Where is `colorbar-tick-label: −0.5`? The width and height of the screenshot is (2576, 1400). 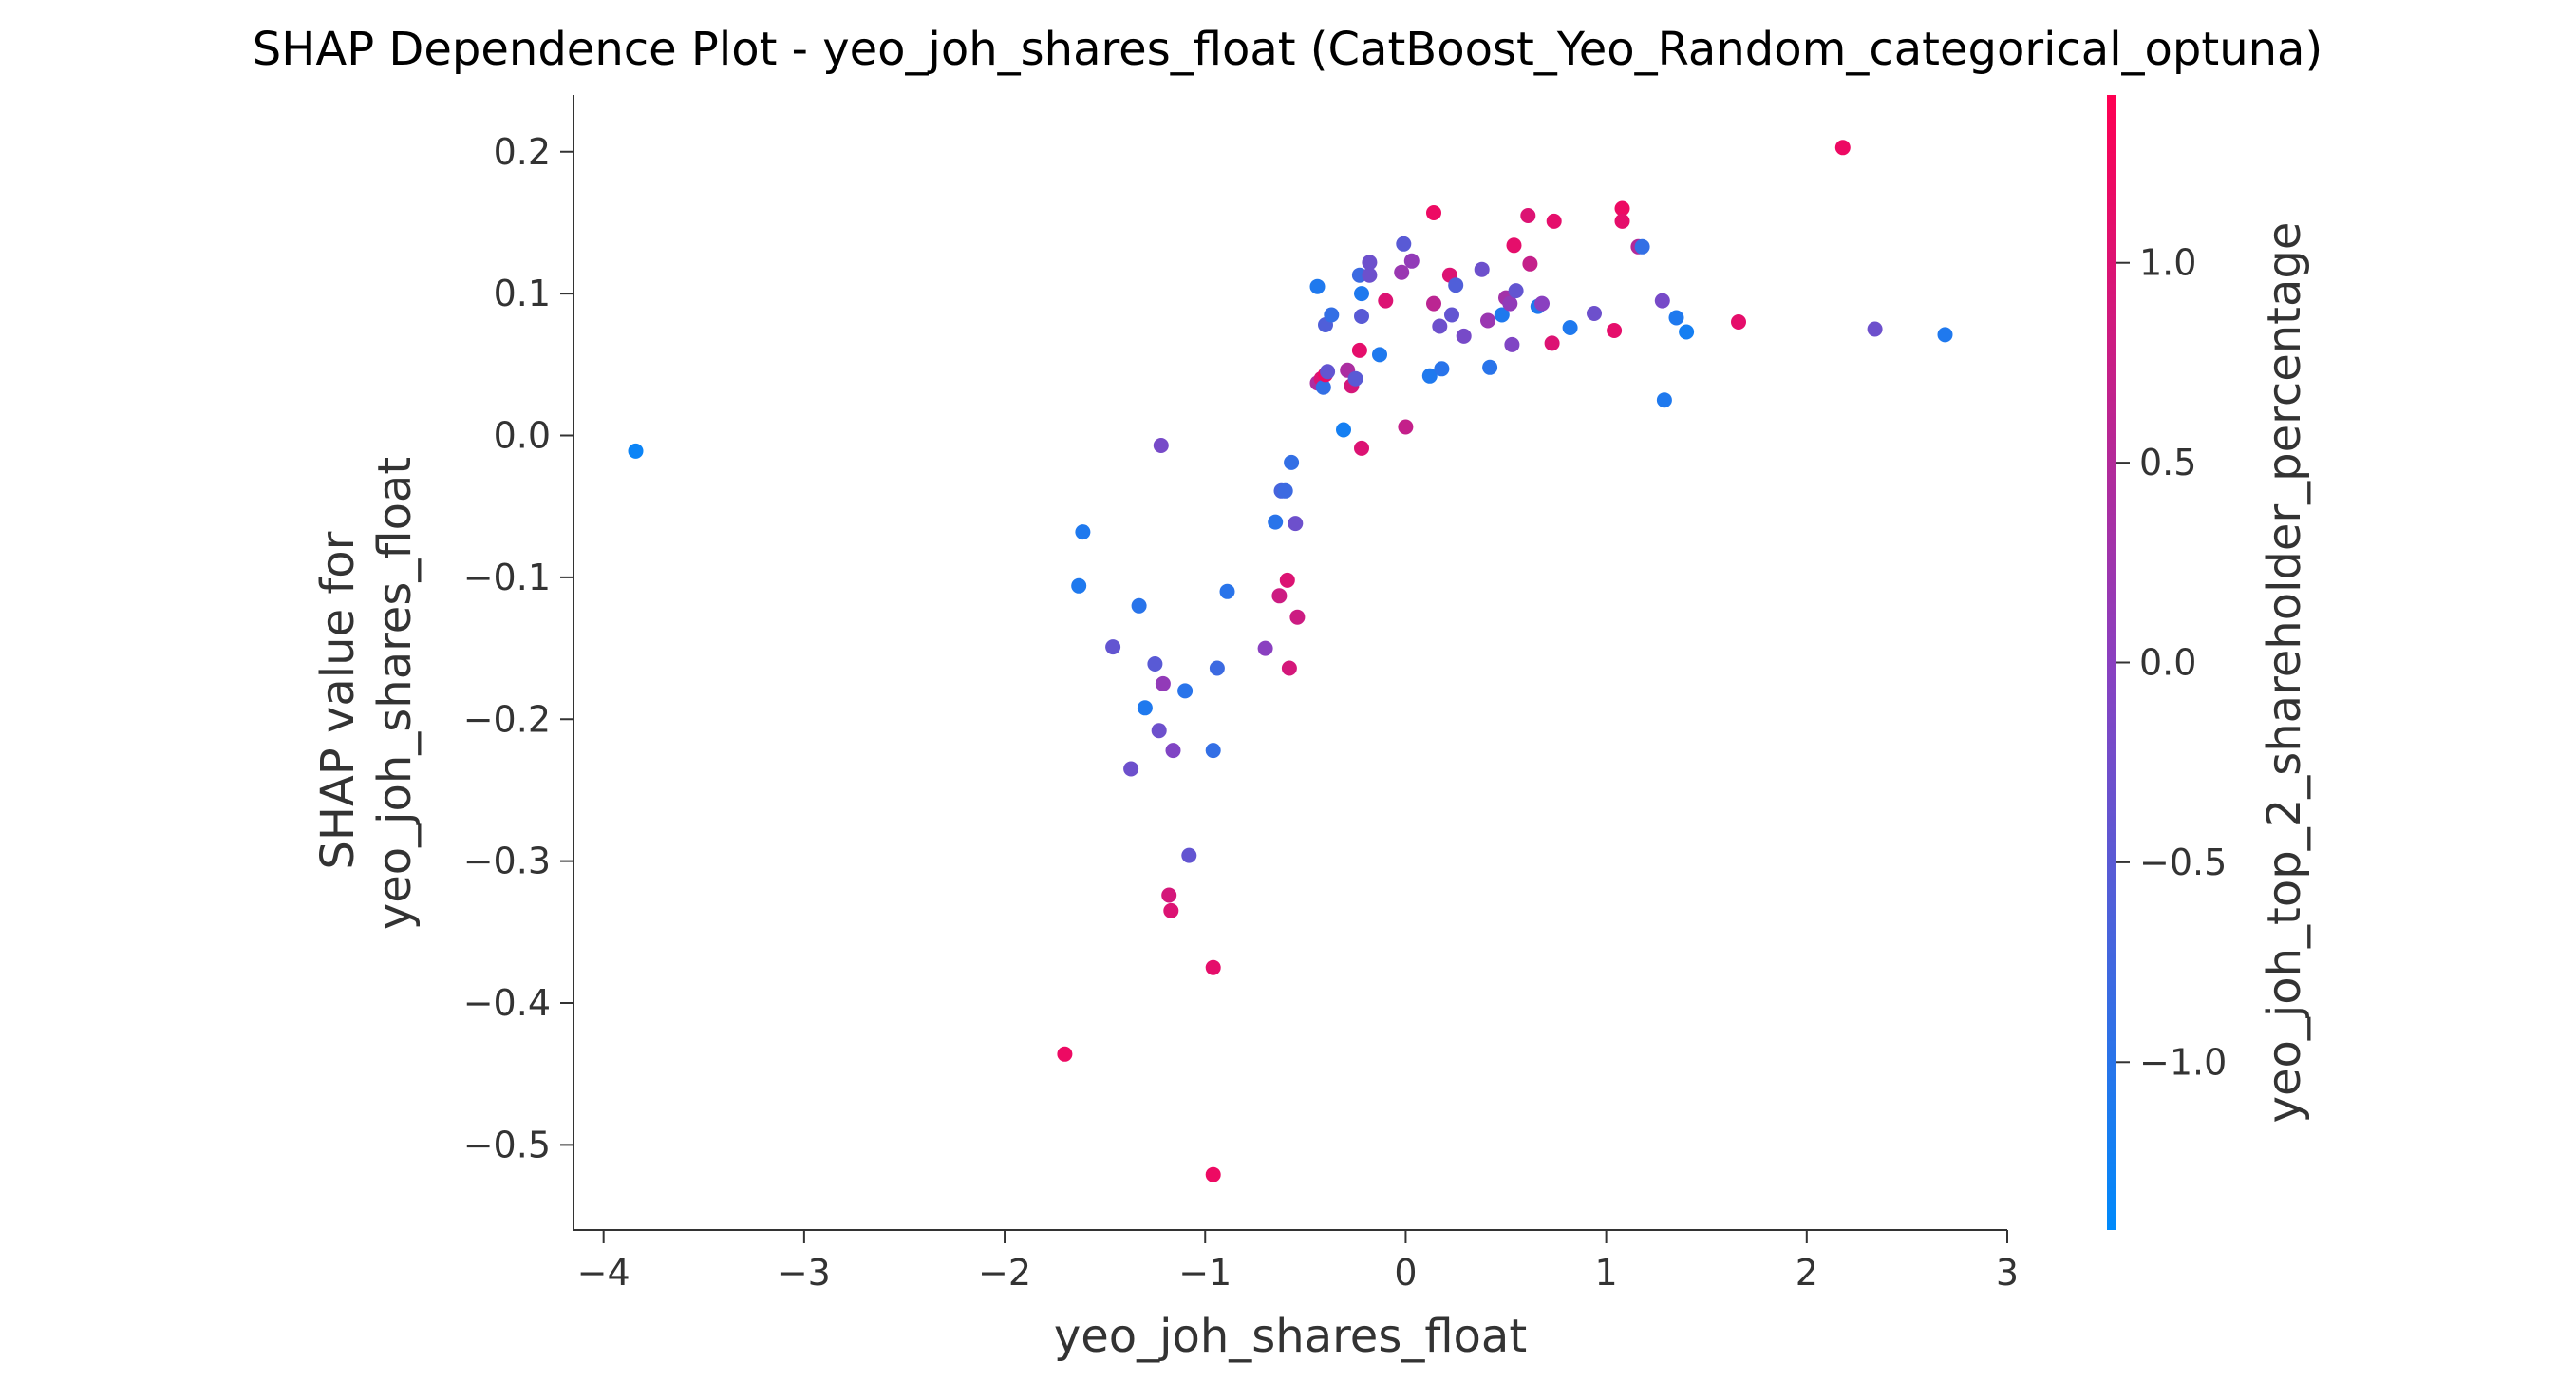
colorbar-tick-label: −0.5 is located at coordinates (2183, 863).